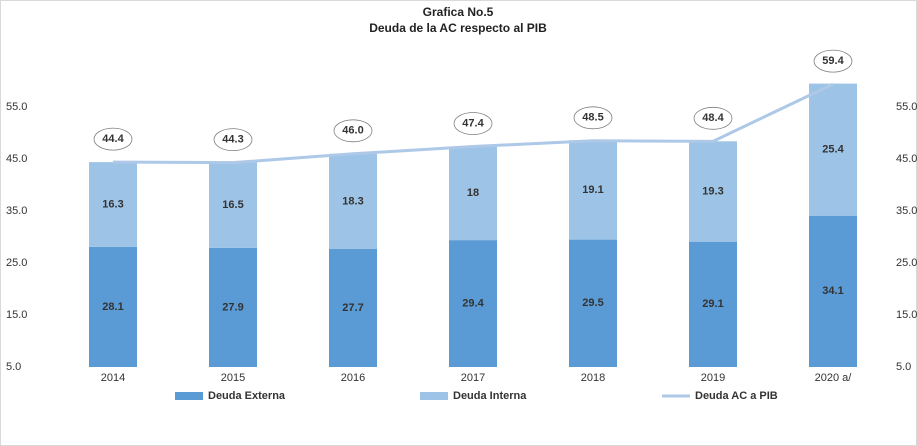 The height and width of the screenshot is (446, 917). Describe the element at coordinates (490, 396) in the screenshot. I see `legend-label: Deuda Interna` at that location.